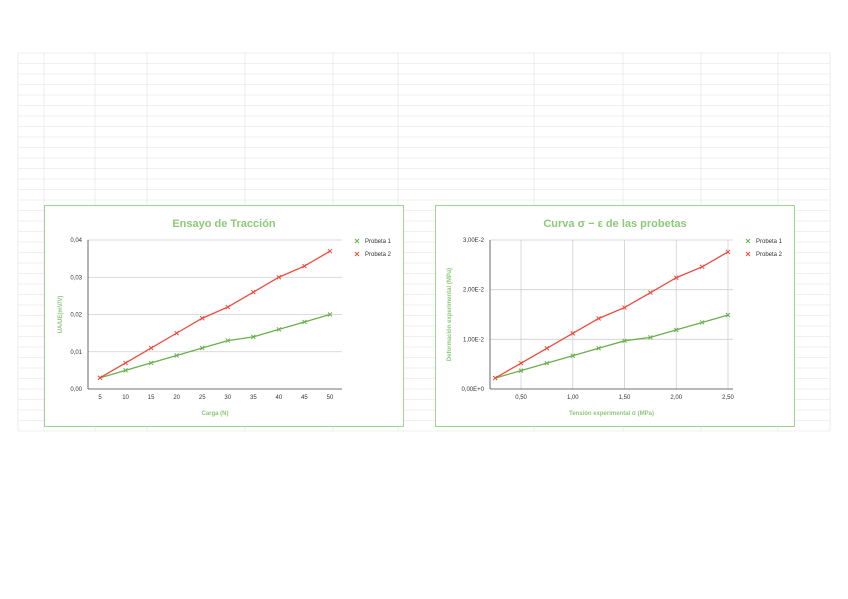  I want to click on x-tick-label: 0,50, so click(521, 398).